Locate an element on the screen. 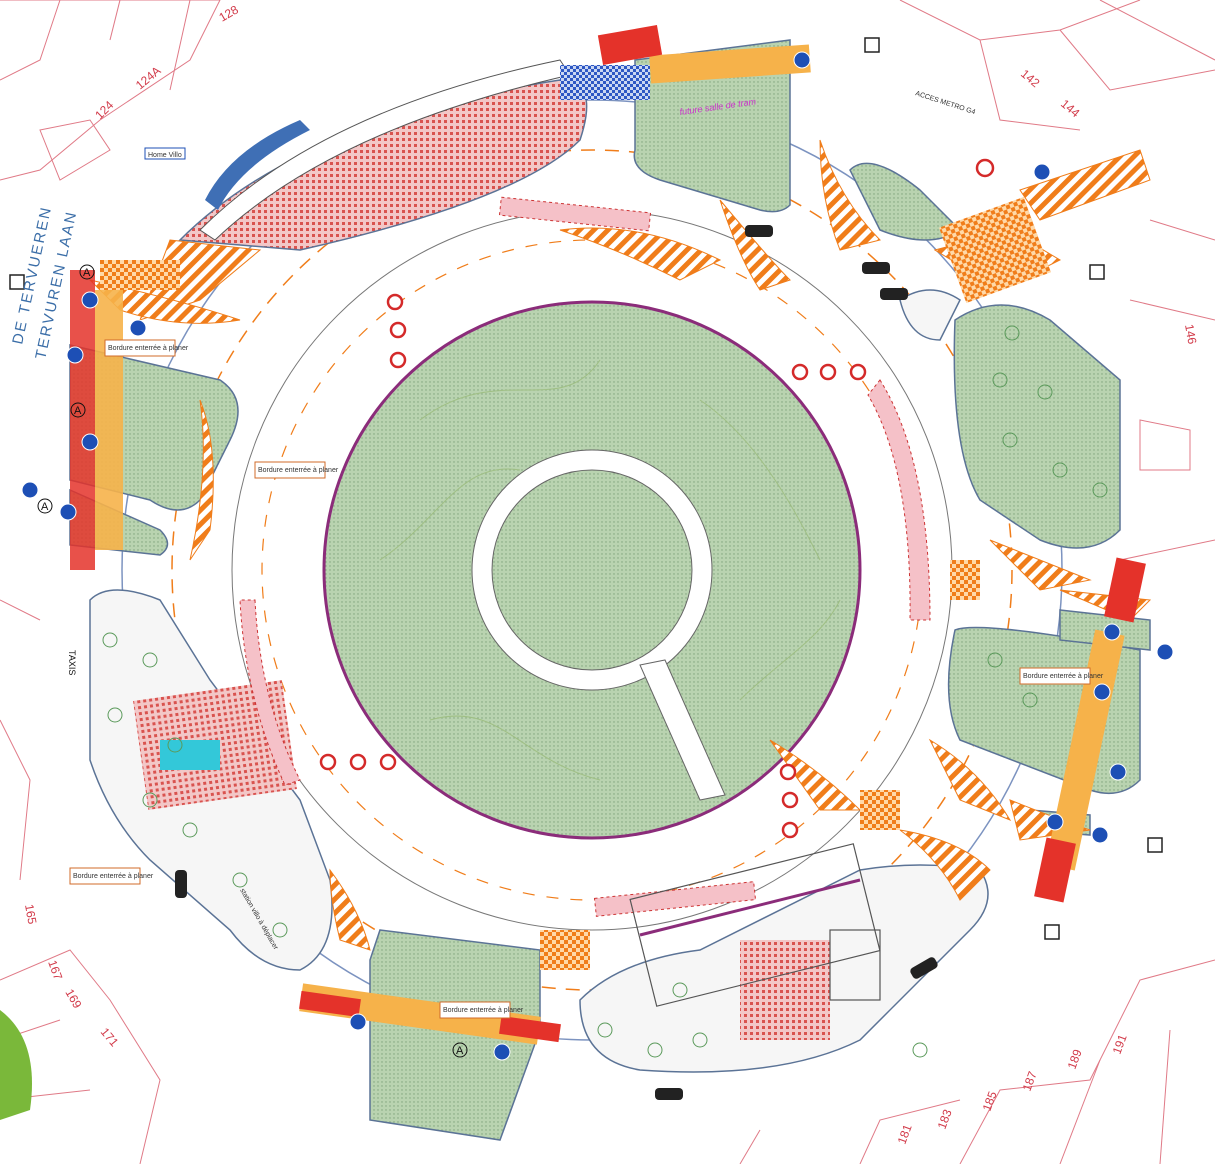 This screenshot has width=1215, height=1164. plot-number-label: 146 is located at coordinates (1190, 334).